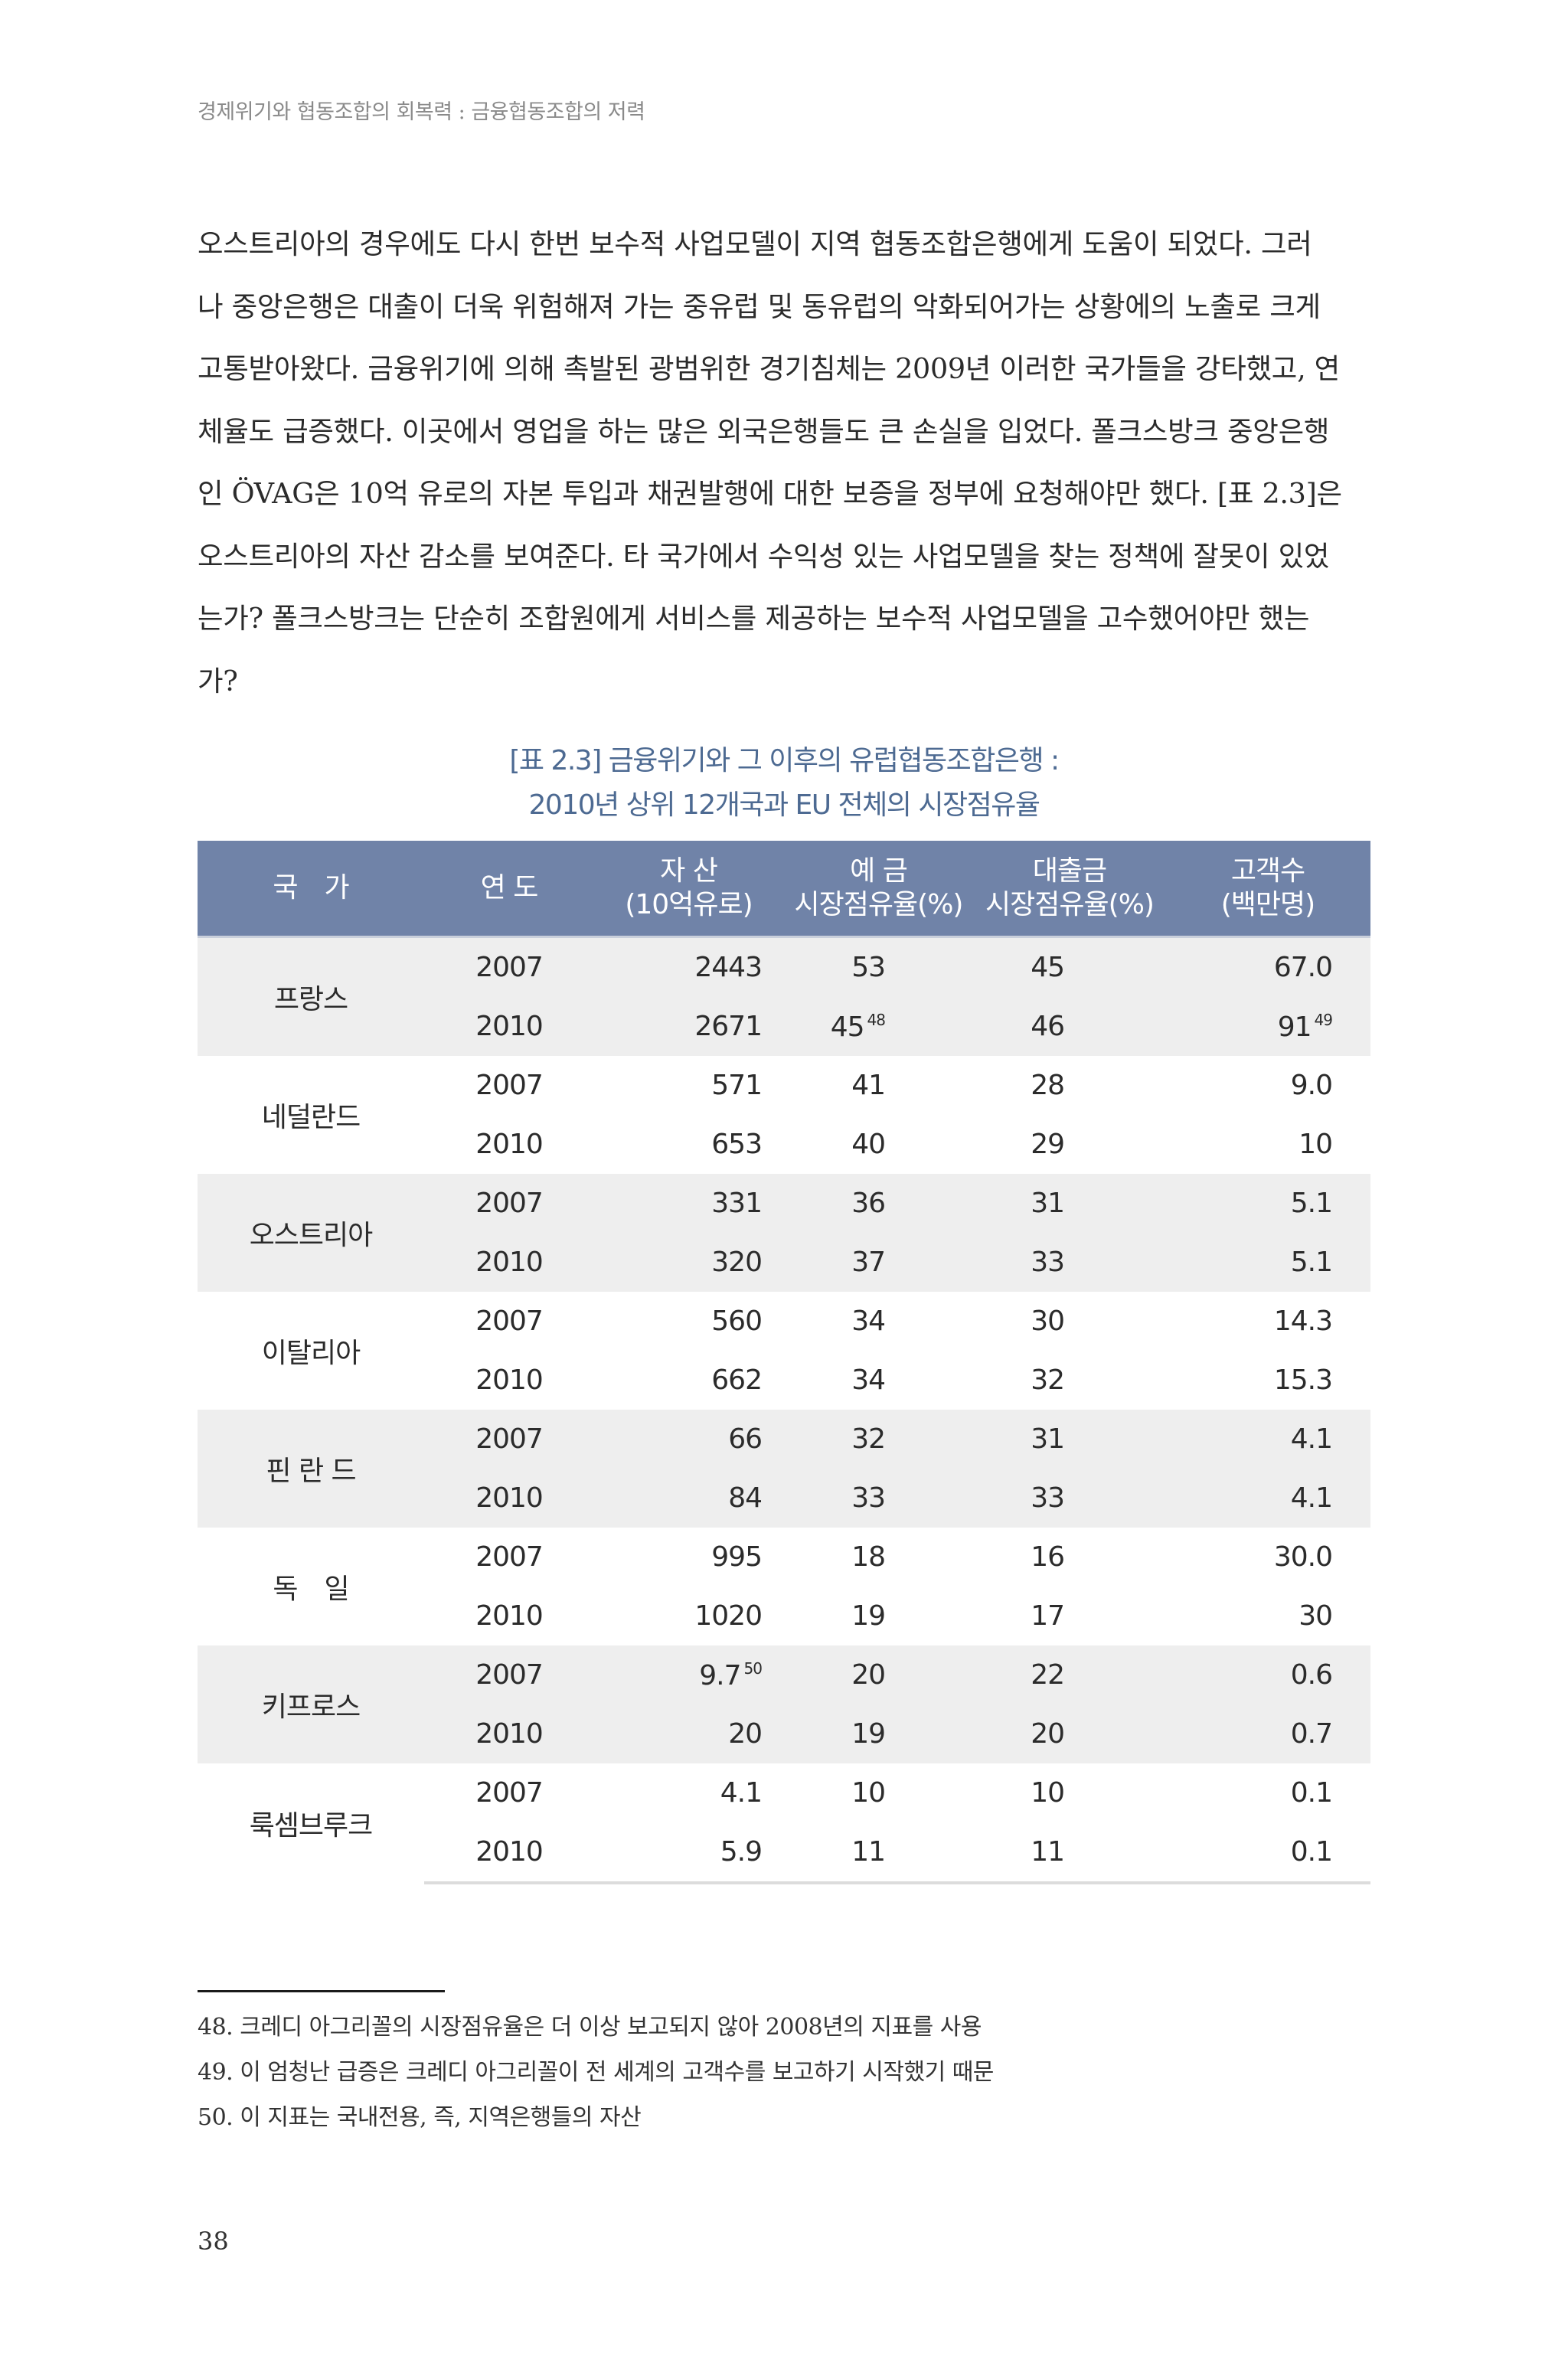 The width and height of the screenshot is (1568, 2353). What do you see at coordinates (688, 1793) in the screenshot?
I see `cell-assets: 4.1` at bounding box center [688, 1793].